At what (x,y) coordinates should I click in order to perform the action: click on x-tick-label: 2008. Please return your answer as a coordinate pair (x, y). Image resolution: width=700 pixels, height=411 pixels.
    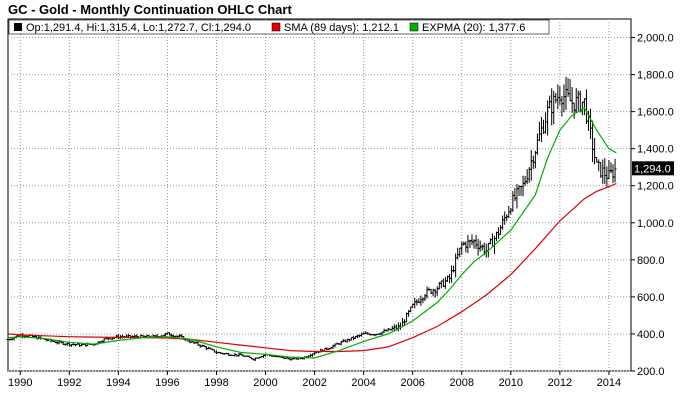
    Looking at the image, I should click on (462, 383).